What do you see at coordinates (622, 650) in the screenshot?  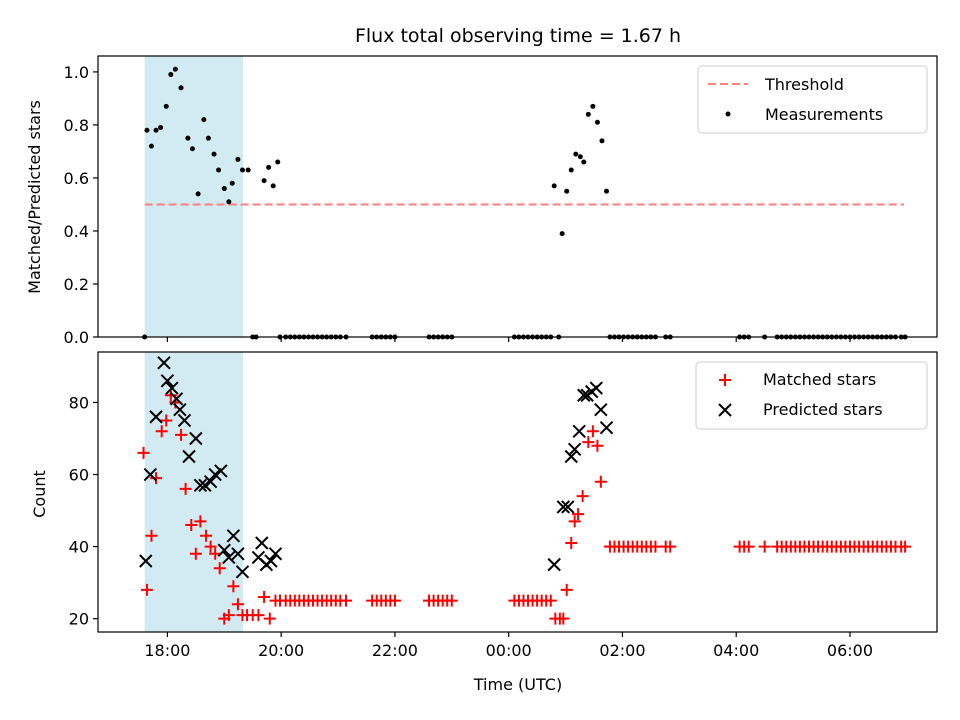 I see `x-tick-label: 02:00` at bounding box center [622, 650].